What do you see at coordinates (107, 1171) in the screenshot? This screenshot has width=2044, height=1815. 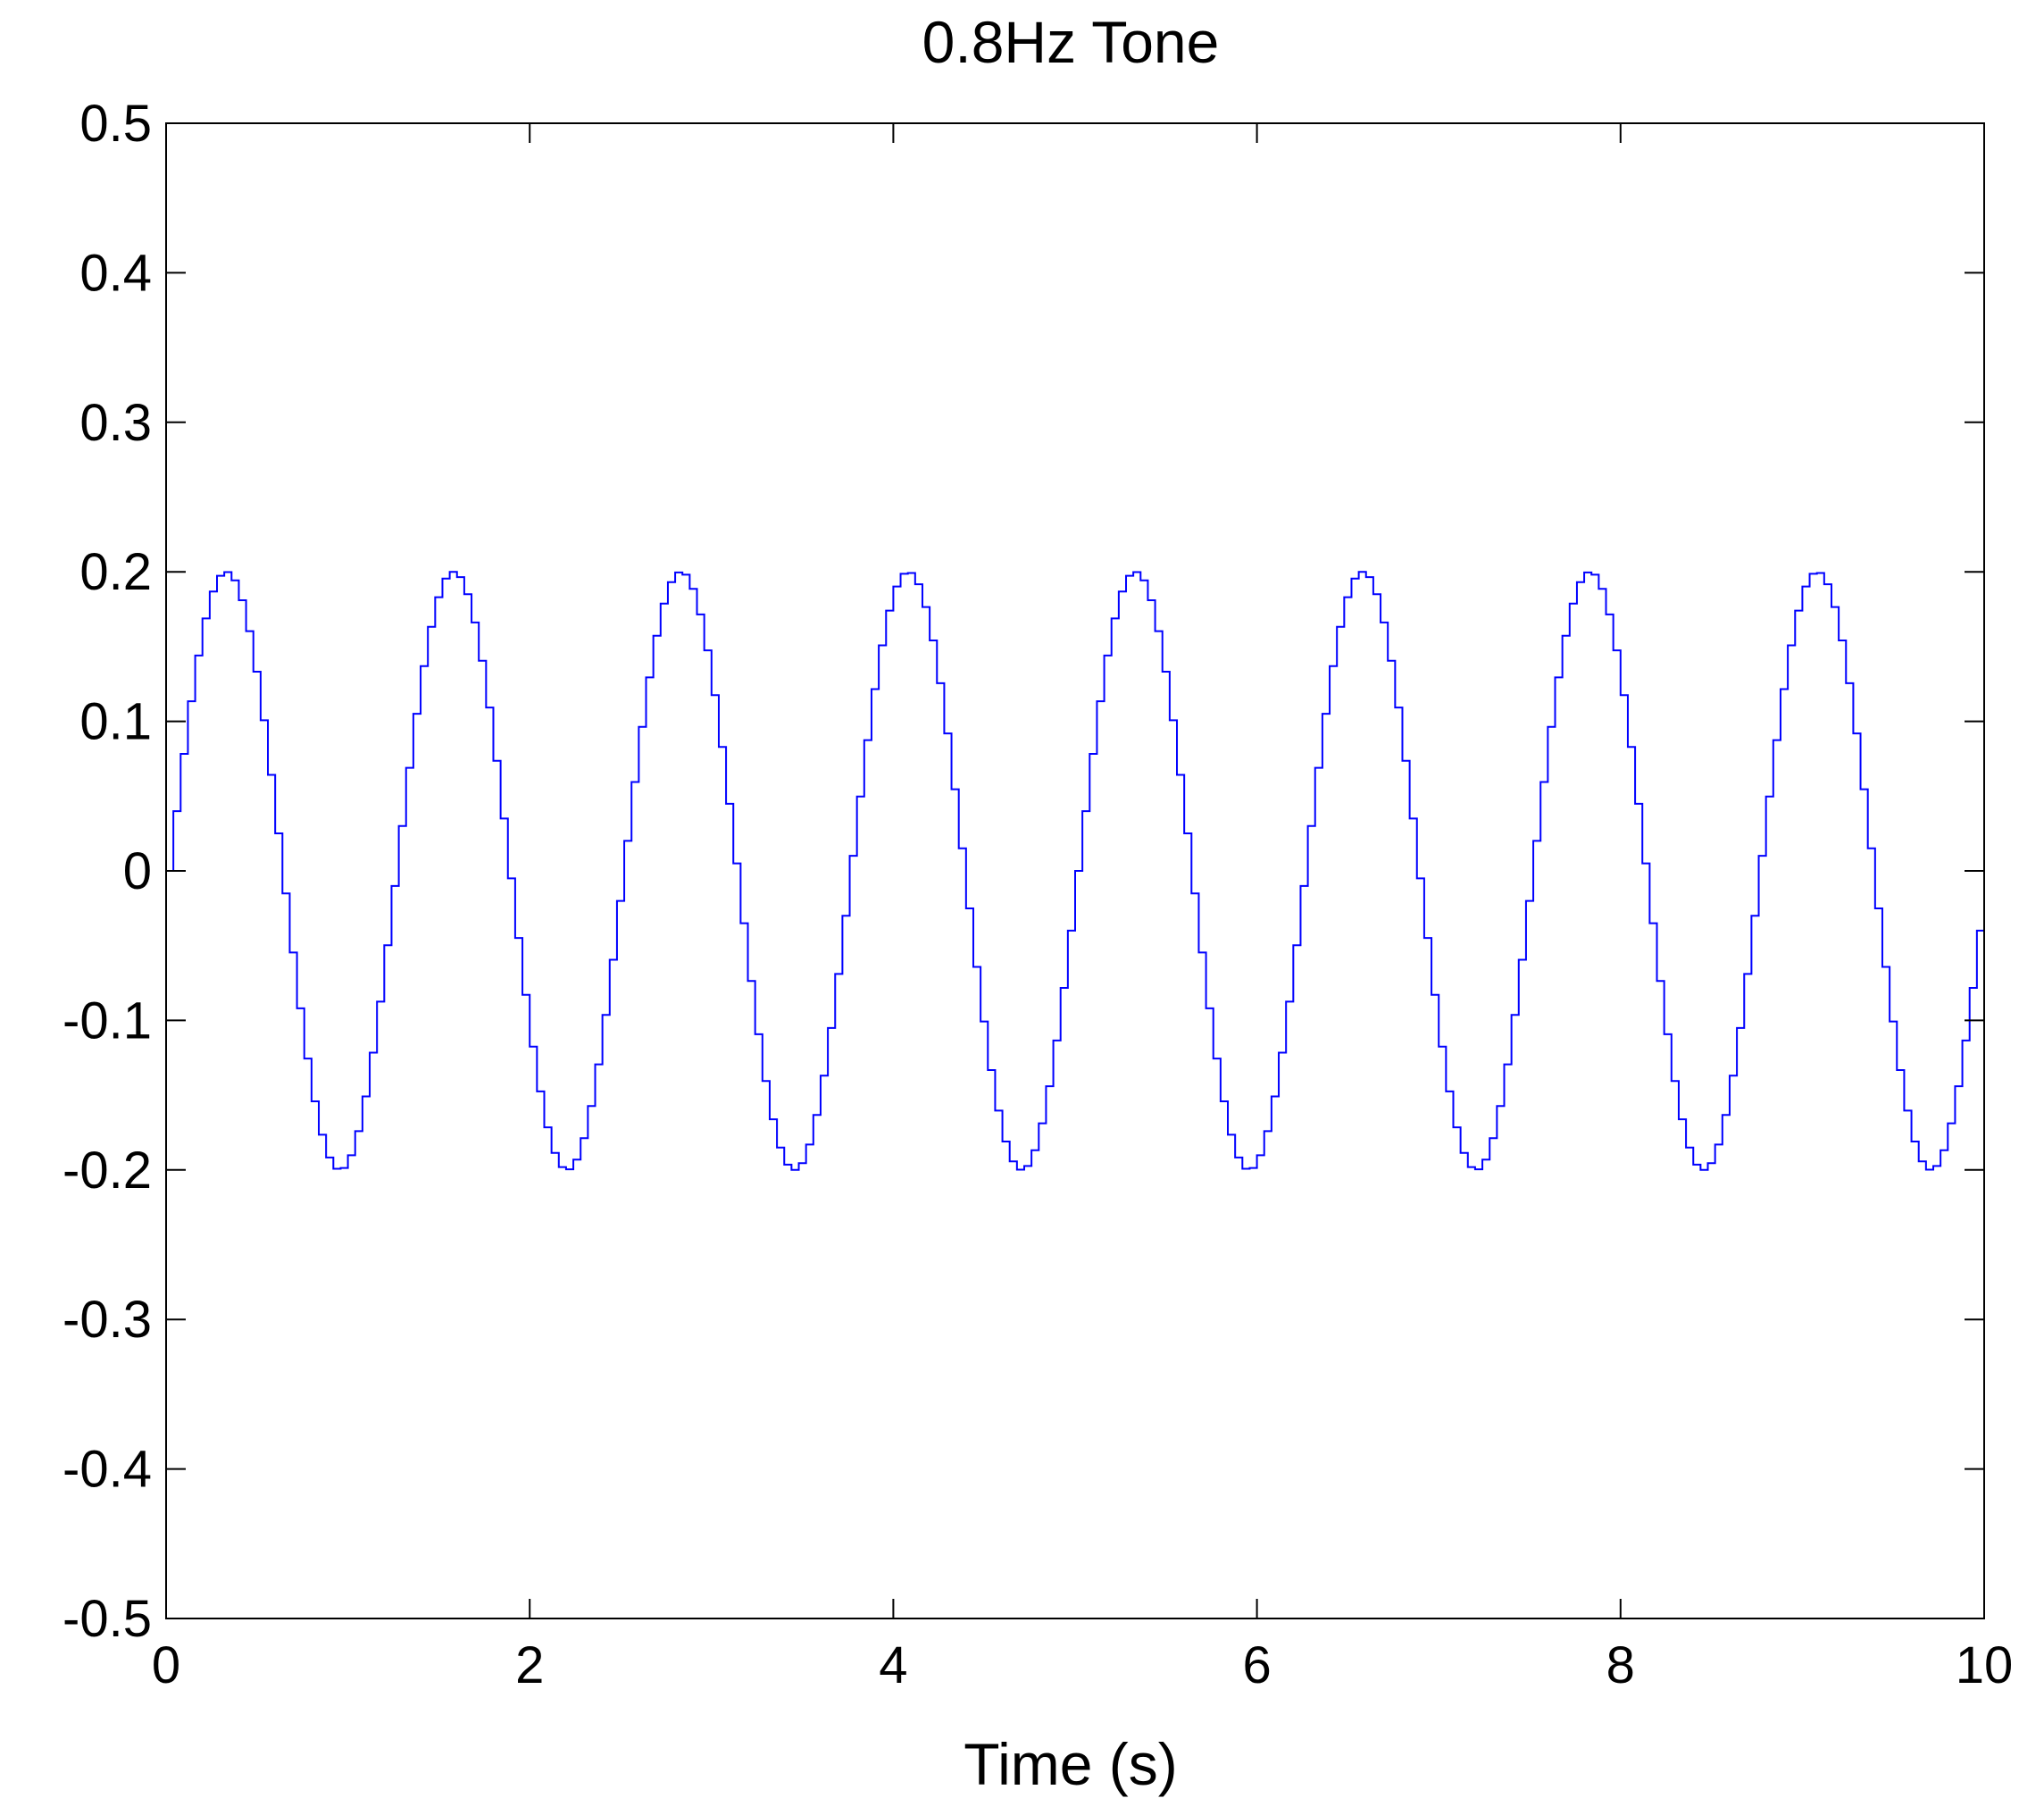 I see `y-tick-label: -0.2` at bounding box center [107, 1171].